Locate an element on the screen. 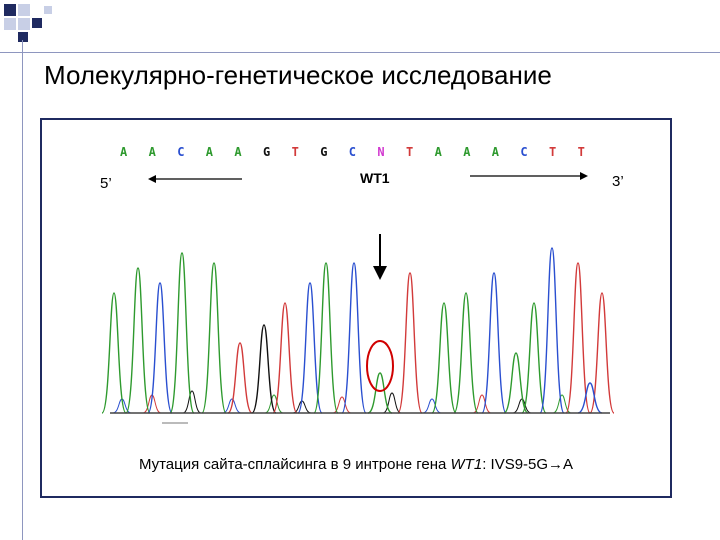  caption-end: A is located at coordinates (568, 464).